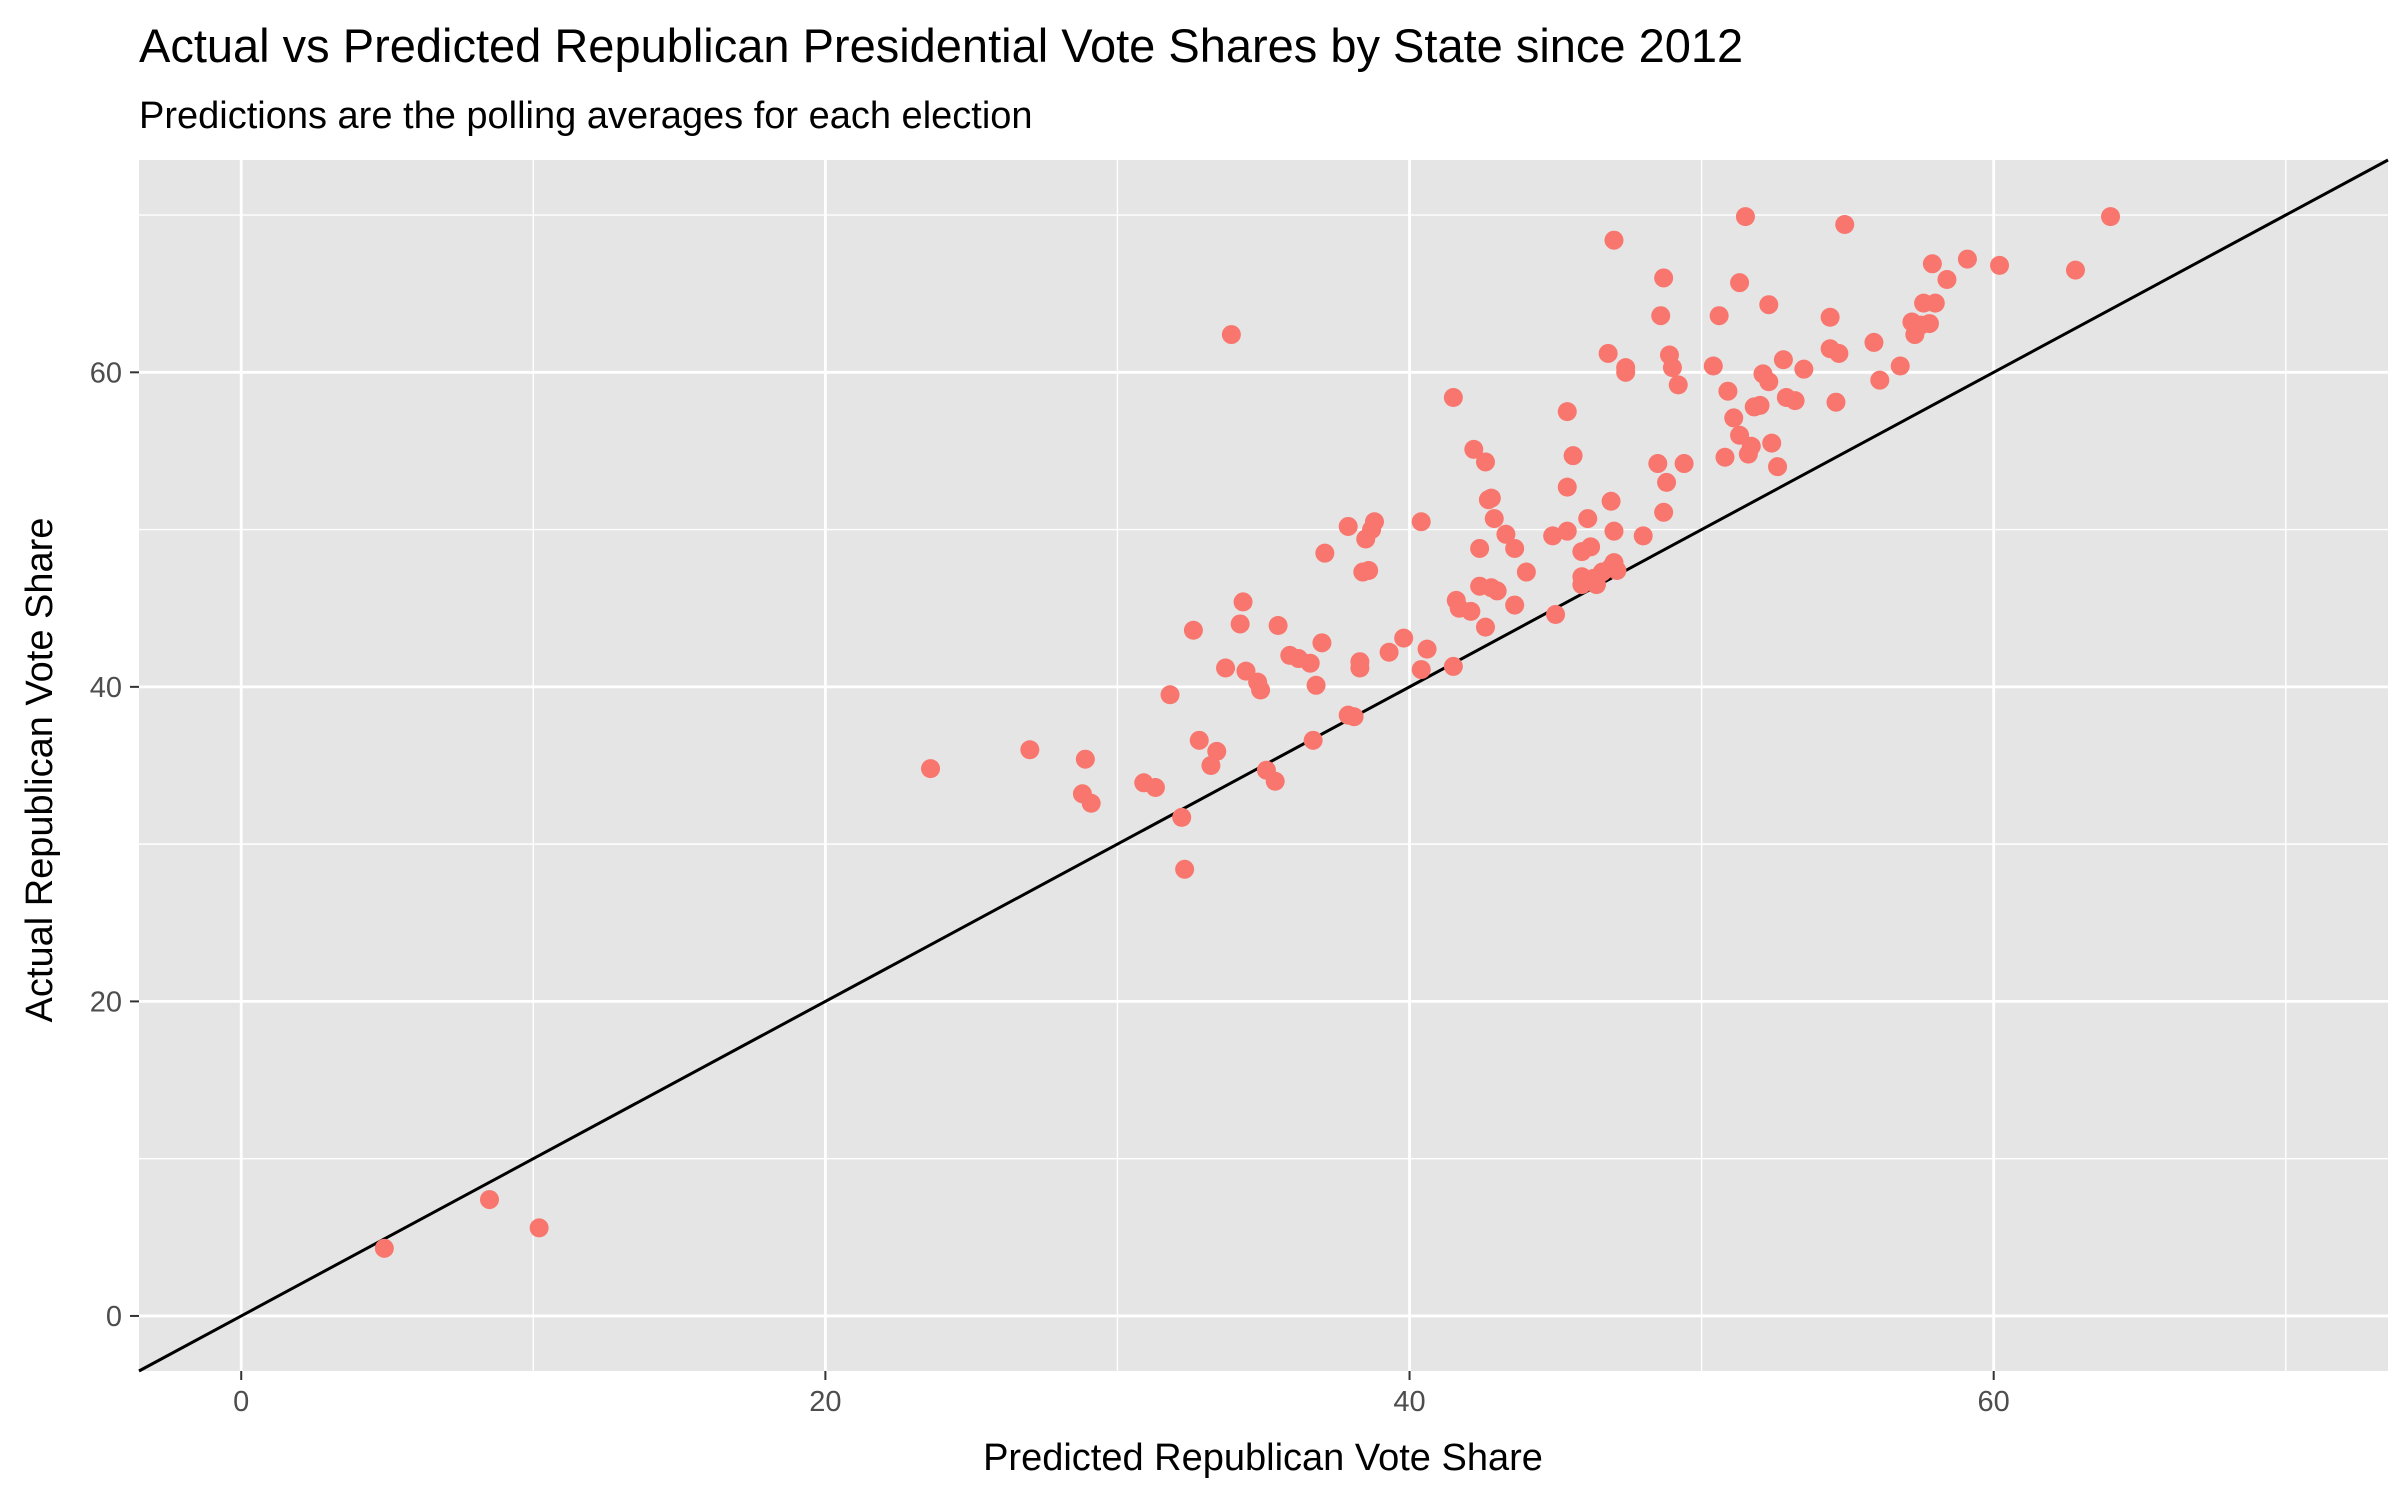 This screenshot has height=1500, width=2400. What do you see at coordinates (114, 1317) in the screenshot?
I see `y-tick-label: 0` at bounding box center [114, 1317].